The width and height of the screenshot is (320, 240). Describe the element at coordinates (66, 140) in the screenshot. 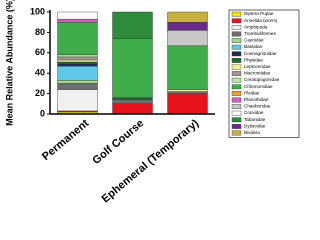

I see `x-tick-label: Permanent` at that location.